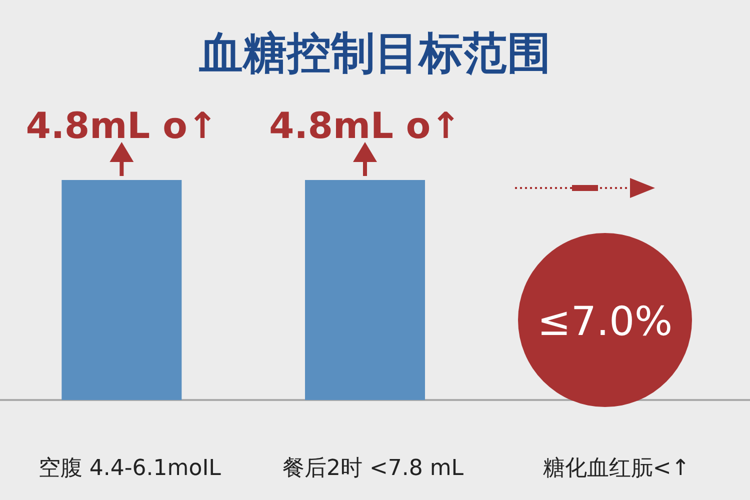 The image size is (750, 500). What do you see at coordinates (616, 468) in the screenshot?
I see `x-tick-label: 糖化血红朊<↑` at bounding box center [616, 468].